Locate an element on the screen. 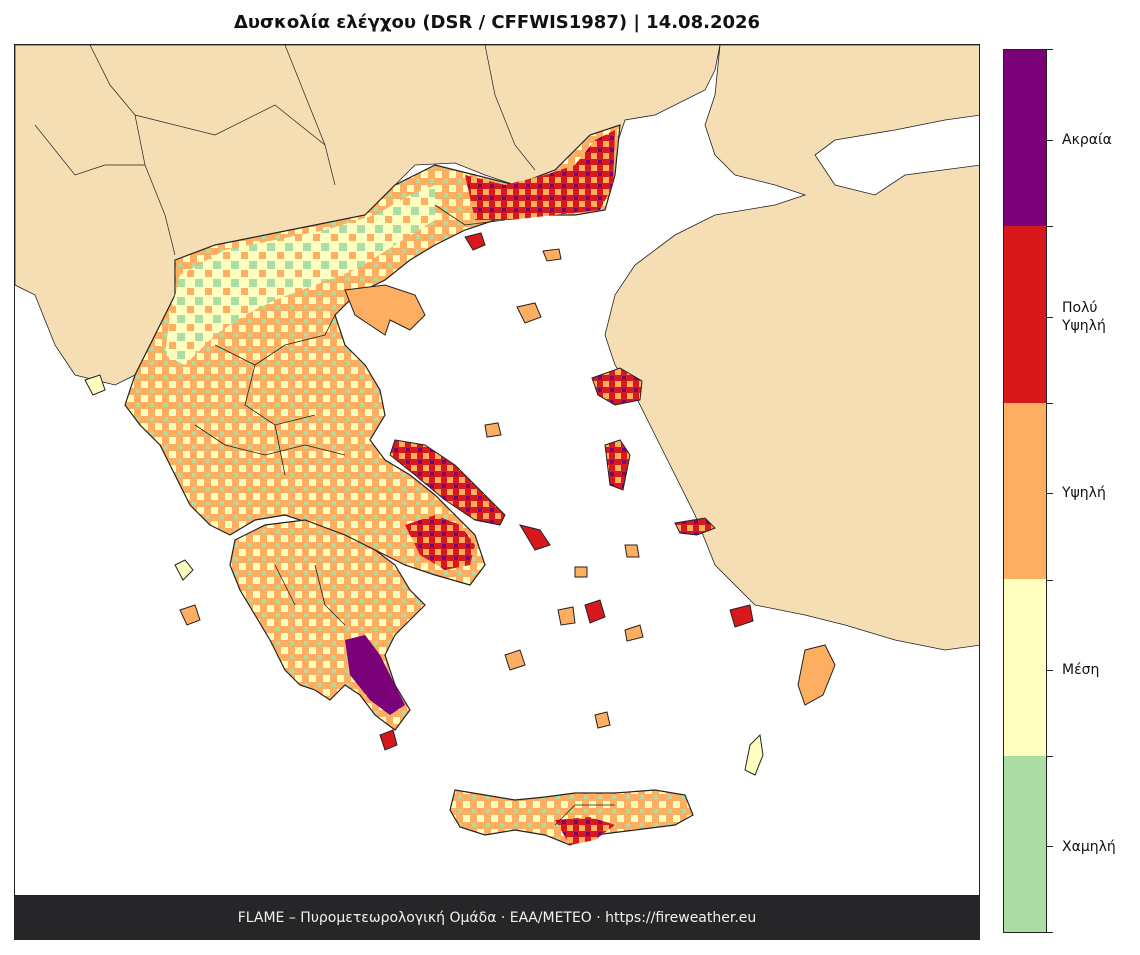 This screenshot has height=955, width=1140. peloponnese-hot-zone is located at coordinates (375, 675).